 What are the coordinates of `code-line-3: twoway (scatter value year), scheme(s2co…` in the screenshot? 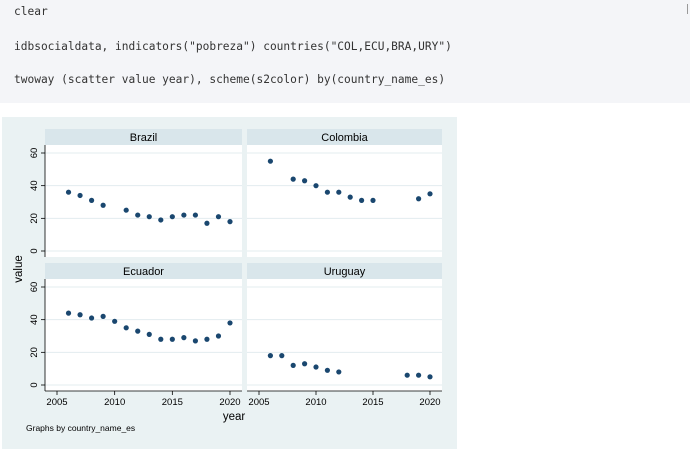 It's located at (230, 79).